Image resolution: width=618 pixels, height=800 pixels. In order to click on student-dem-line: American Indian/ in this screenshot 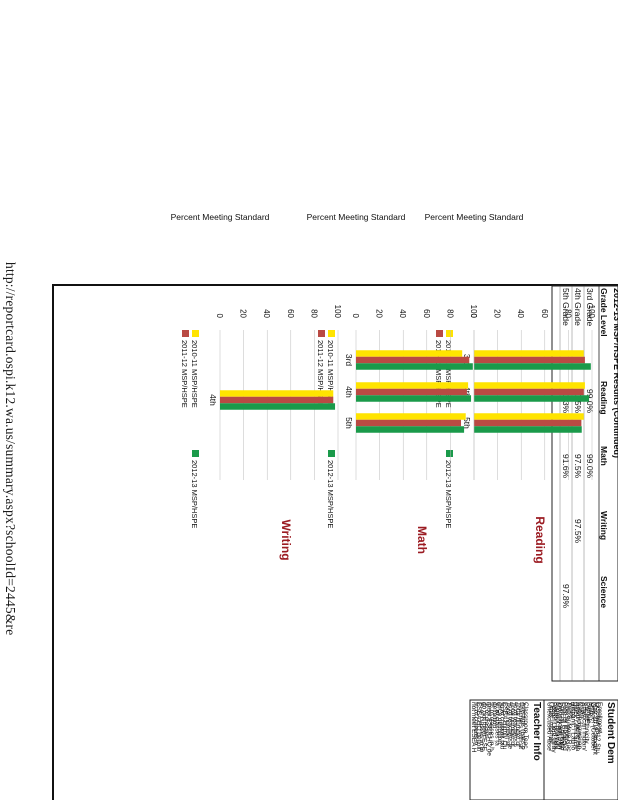, I will do `click(584, 726)`.